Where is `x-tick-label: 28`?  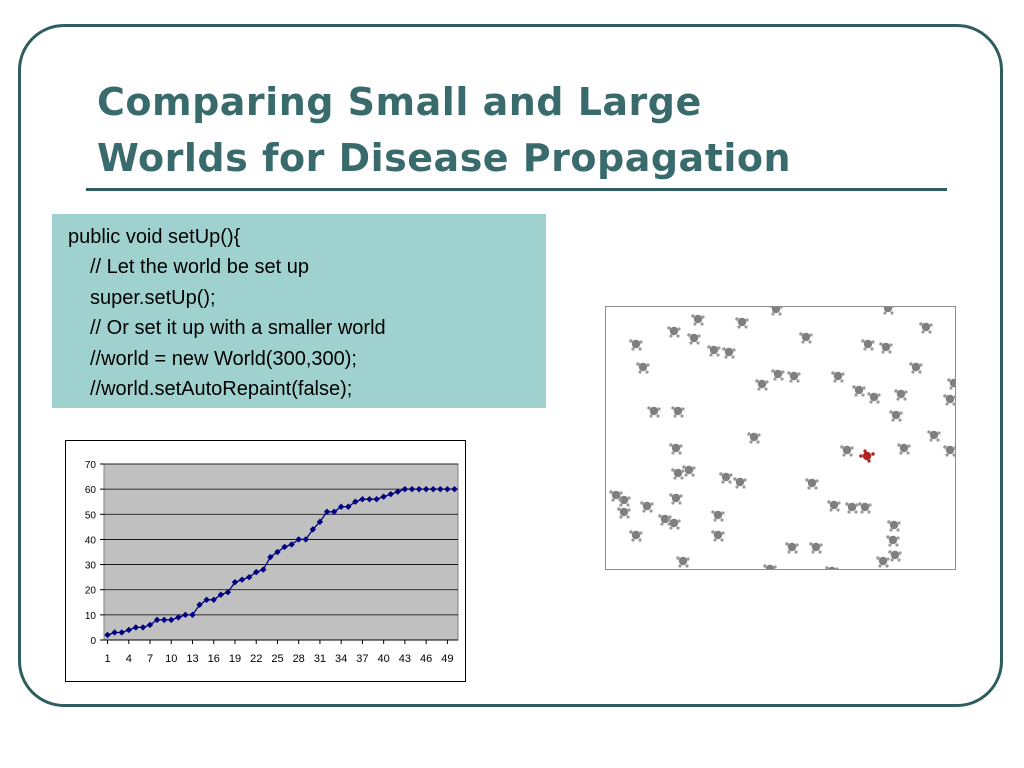 x-tick-label: 28 is located at coordinates (299, 659).